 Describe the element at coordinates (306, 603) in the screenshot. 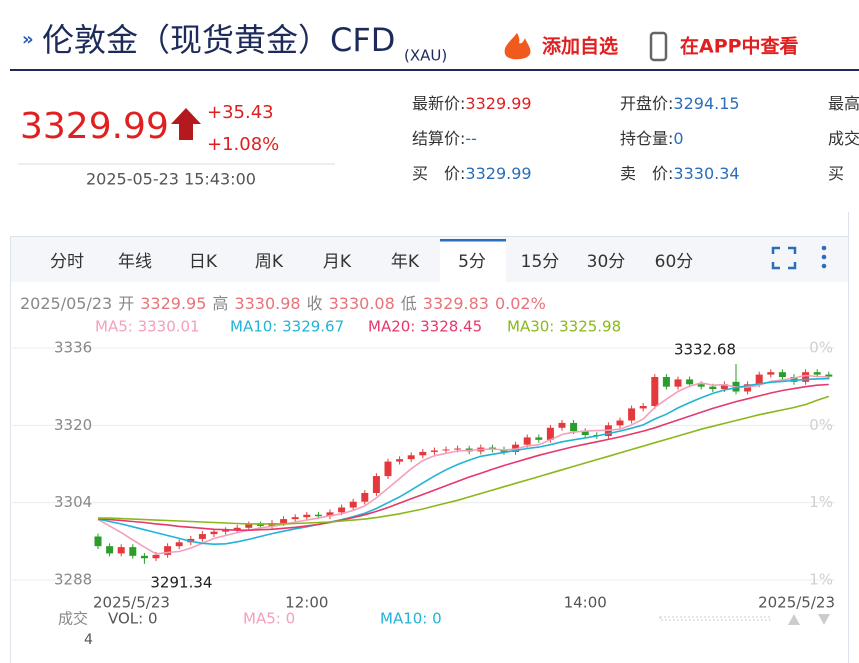

I see `x-tick-label: 12:00` at that location.